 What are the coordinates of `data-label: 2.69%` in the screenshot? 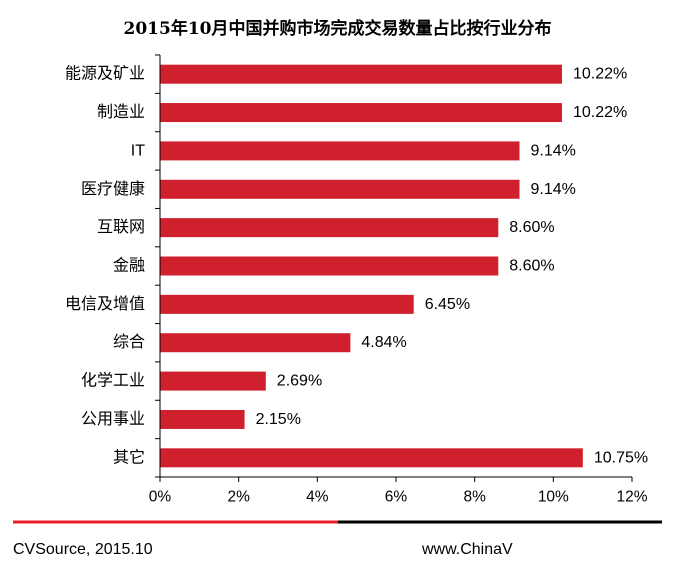 It's located at (299, 381).